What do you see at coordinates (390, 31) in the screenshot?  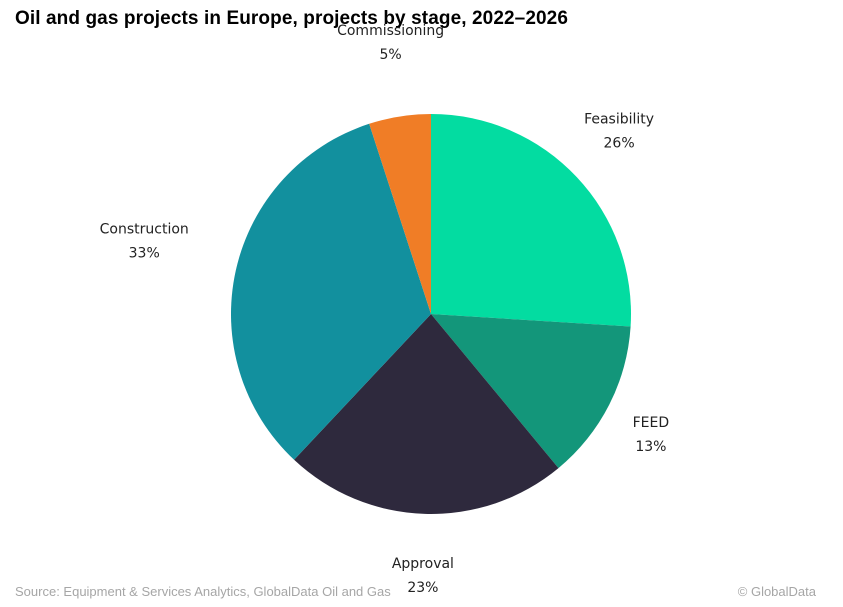 I see `slice-label-commissioning: Commissioning` at bounding box center [390, 31].